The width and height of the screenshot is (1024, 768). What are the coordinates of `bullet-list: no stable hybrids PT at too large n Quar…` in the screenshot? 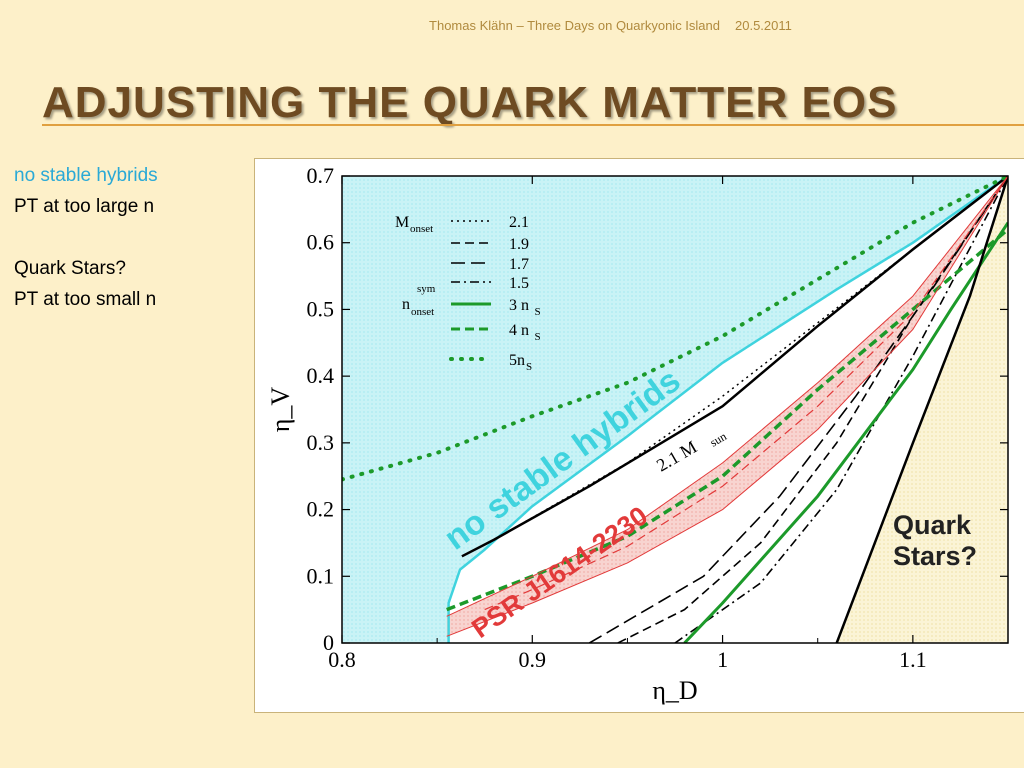 It's located at (86, 237).